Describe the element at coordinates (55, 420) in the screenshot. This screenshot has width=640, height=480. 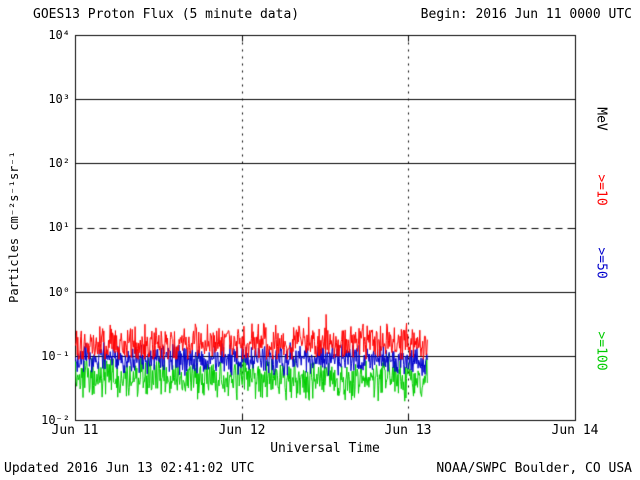
I see `y-tick-label: 10⁻²` at that location.